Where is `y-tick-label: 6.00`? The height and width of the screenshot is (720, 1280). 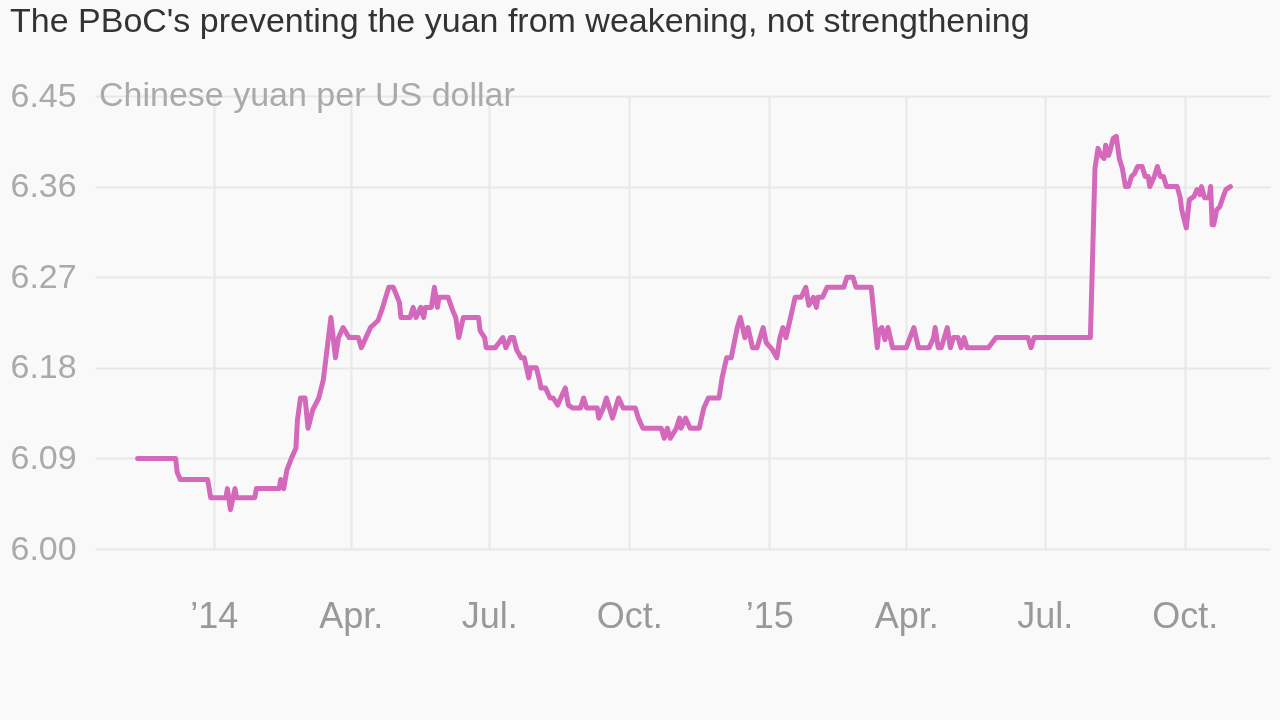 y-tick-label: 6.00 is located at coordinates (43, 547).